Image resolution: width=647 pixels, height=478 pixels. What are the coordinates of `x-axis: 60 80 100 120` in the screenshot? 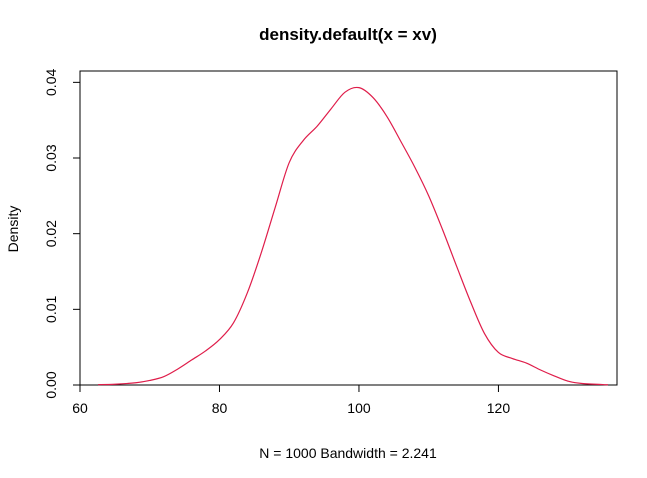 It's located at (291, 400).